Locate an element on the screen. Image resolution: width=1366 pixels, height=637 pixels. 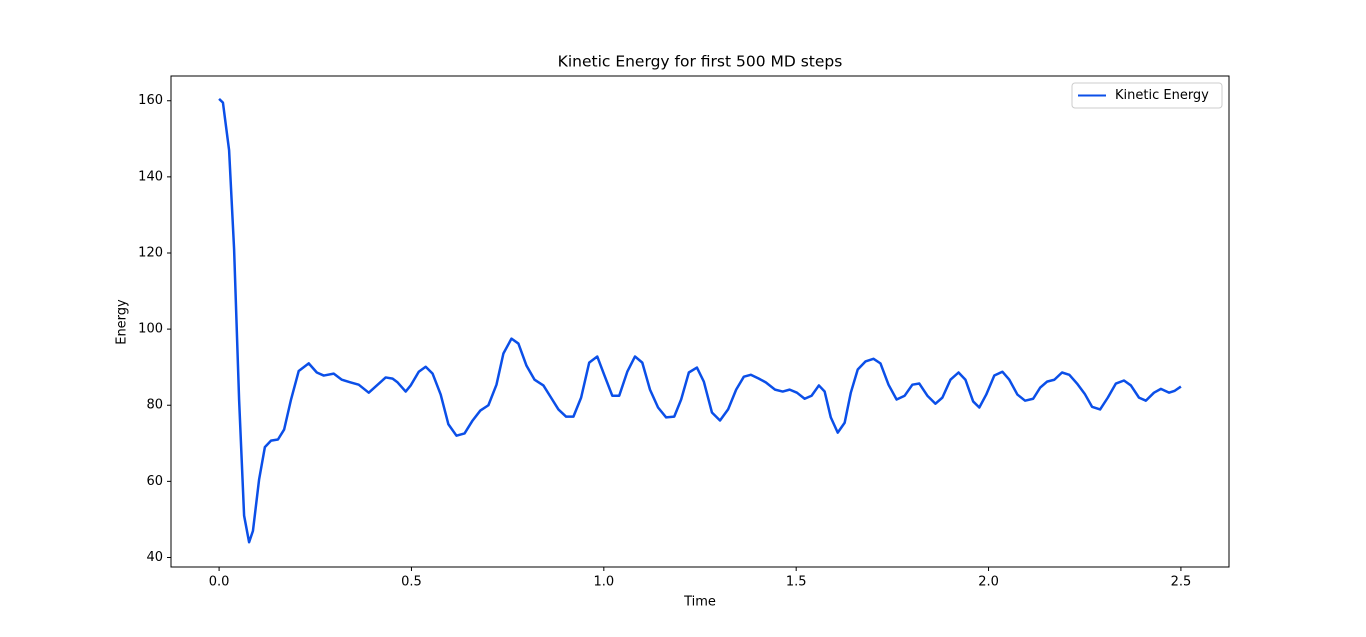
y-tick-label: 100 is located at coordinates (150, 329).